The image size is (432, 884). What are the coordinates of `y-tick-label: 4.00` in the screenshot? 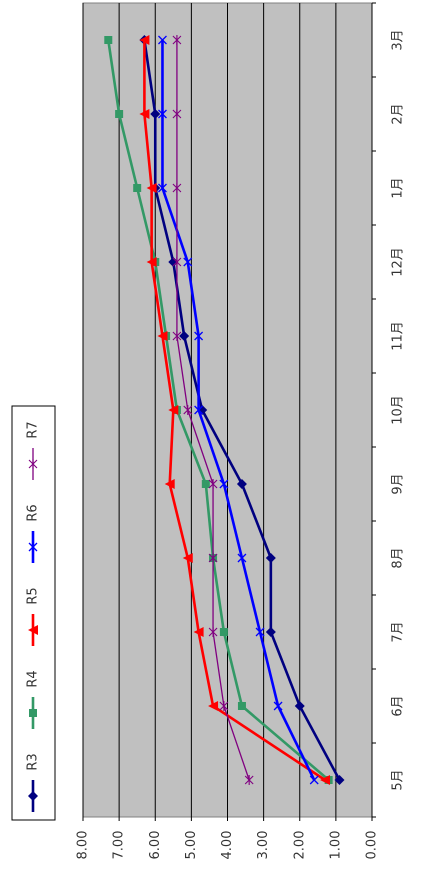 It's located at (227, 845).